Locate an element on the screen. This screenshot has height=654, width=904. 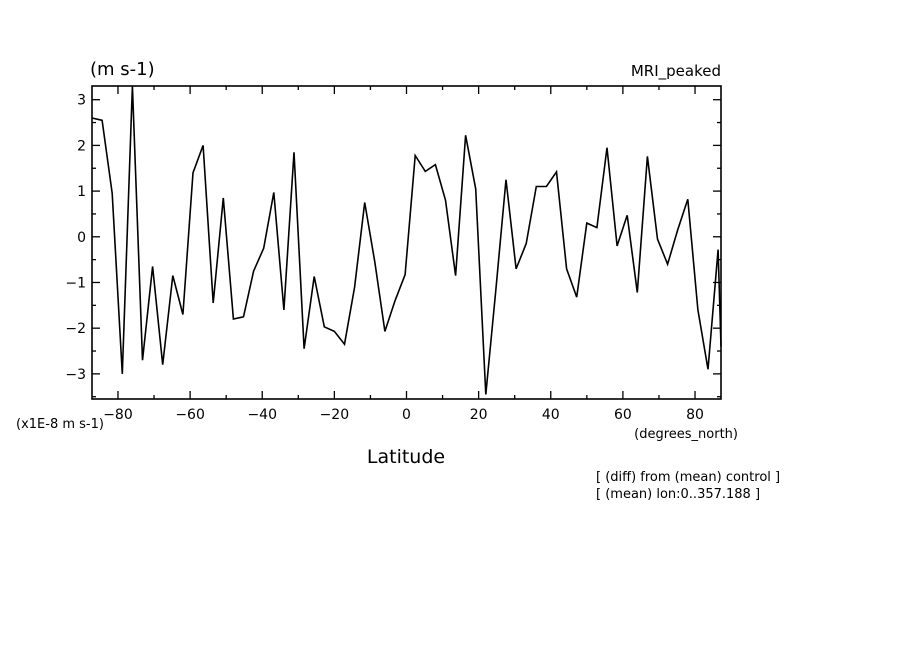
x-tick-label: −20 is located at coordinates (335, 415).